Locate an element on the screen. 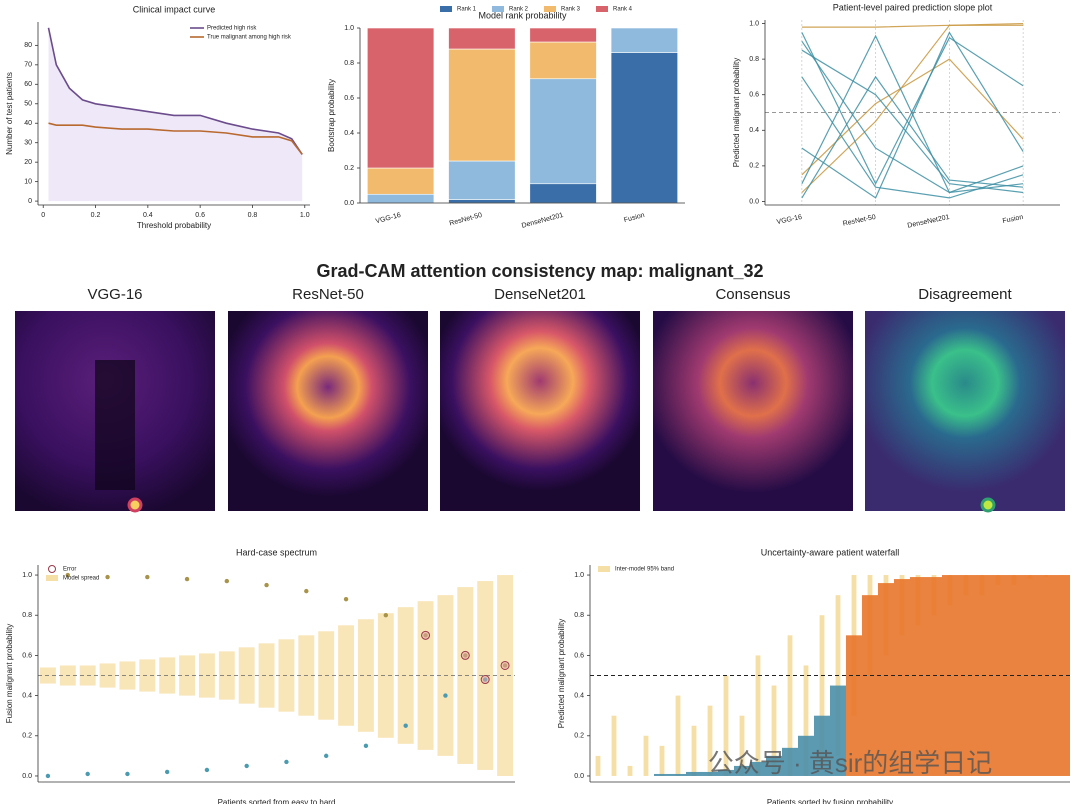 The width and height of the screenshot is (1080, 804). y-axis-label: Number of test patients is located at coordinates (9, 113).